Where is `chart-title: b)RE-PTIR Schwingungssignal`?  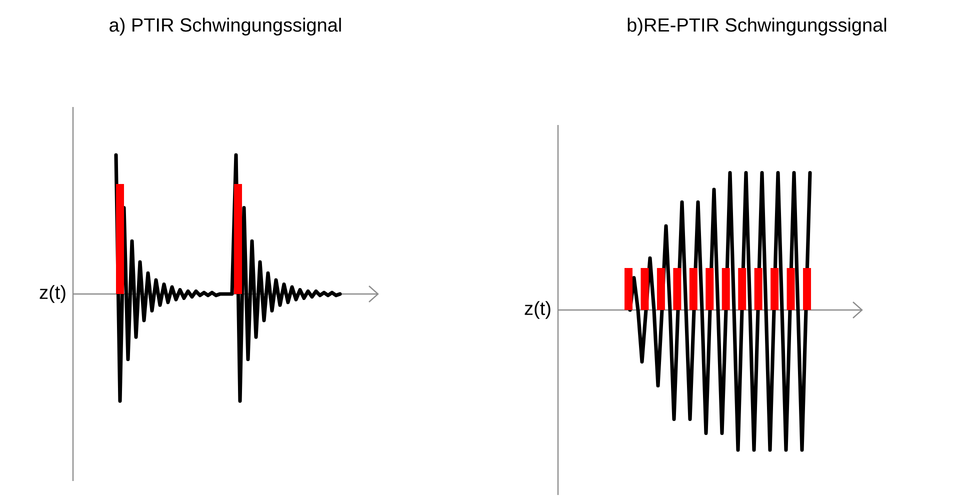 chart-title: b)RE-PTIR Schwingungssignal is located at coordinates (757, 27).